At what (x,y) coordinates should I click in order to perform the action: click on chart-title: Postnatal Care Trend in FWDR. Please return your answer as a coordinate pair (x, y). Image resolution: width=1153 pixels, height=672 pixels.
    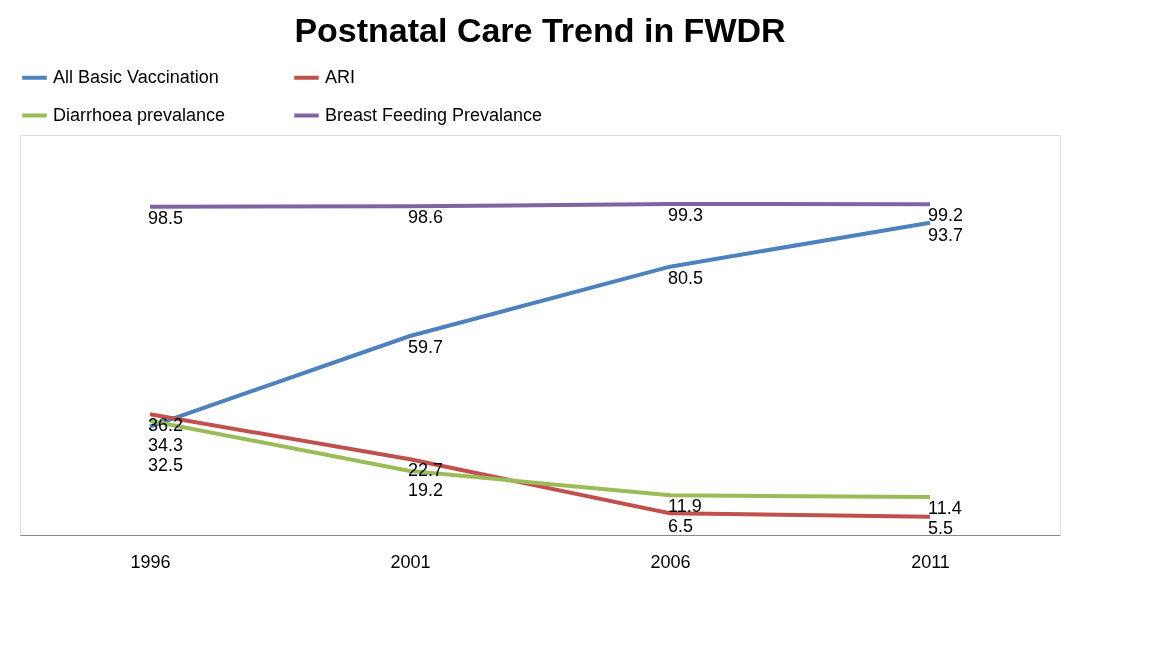
    Looking at the image, I should click on (540, 30).